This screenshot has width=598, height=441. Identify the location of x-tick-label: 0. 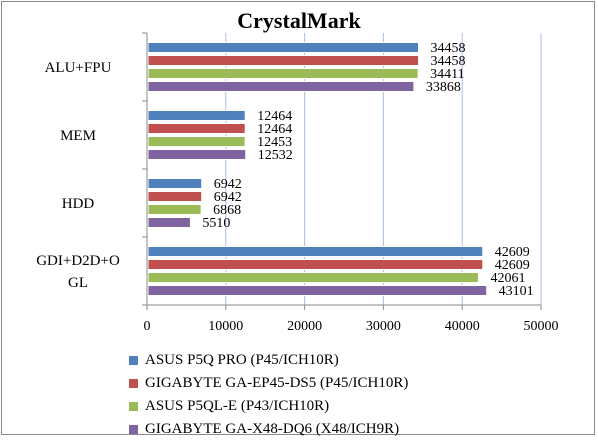
(147, 326).